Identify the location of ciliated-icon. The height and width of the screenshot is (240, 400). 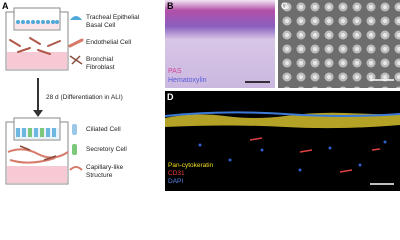
(74, 129).